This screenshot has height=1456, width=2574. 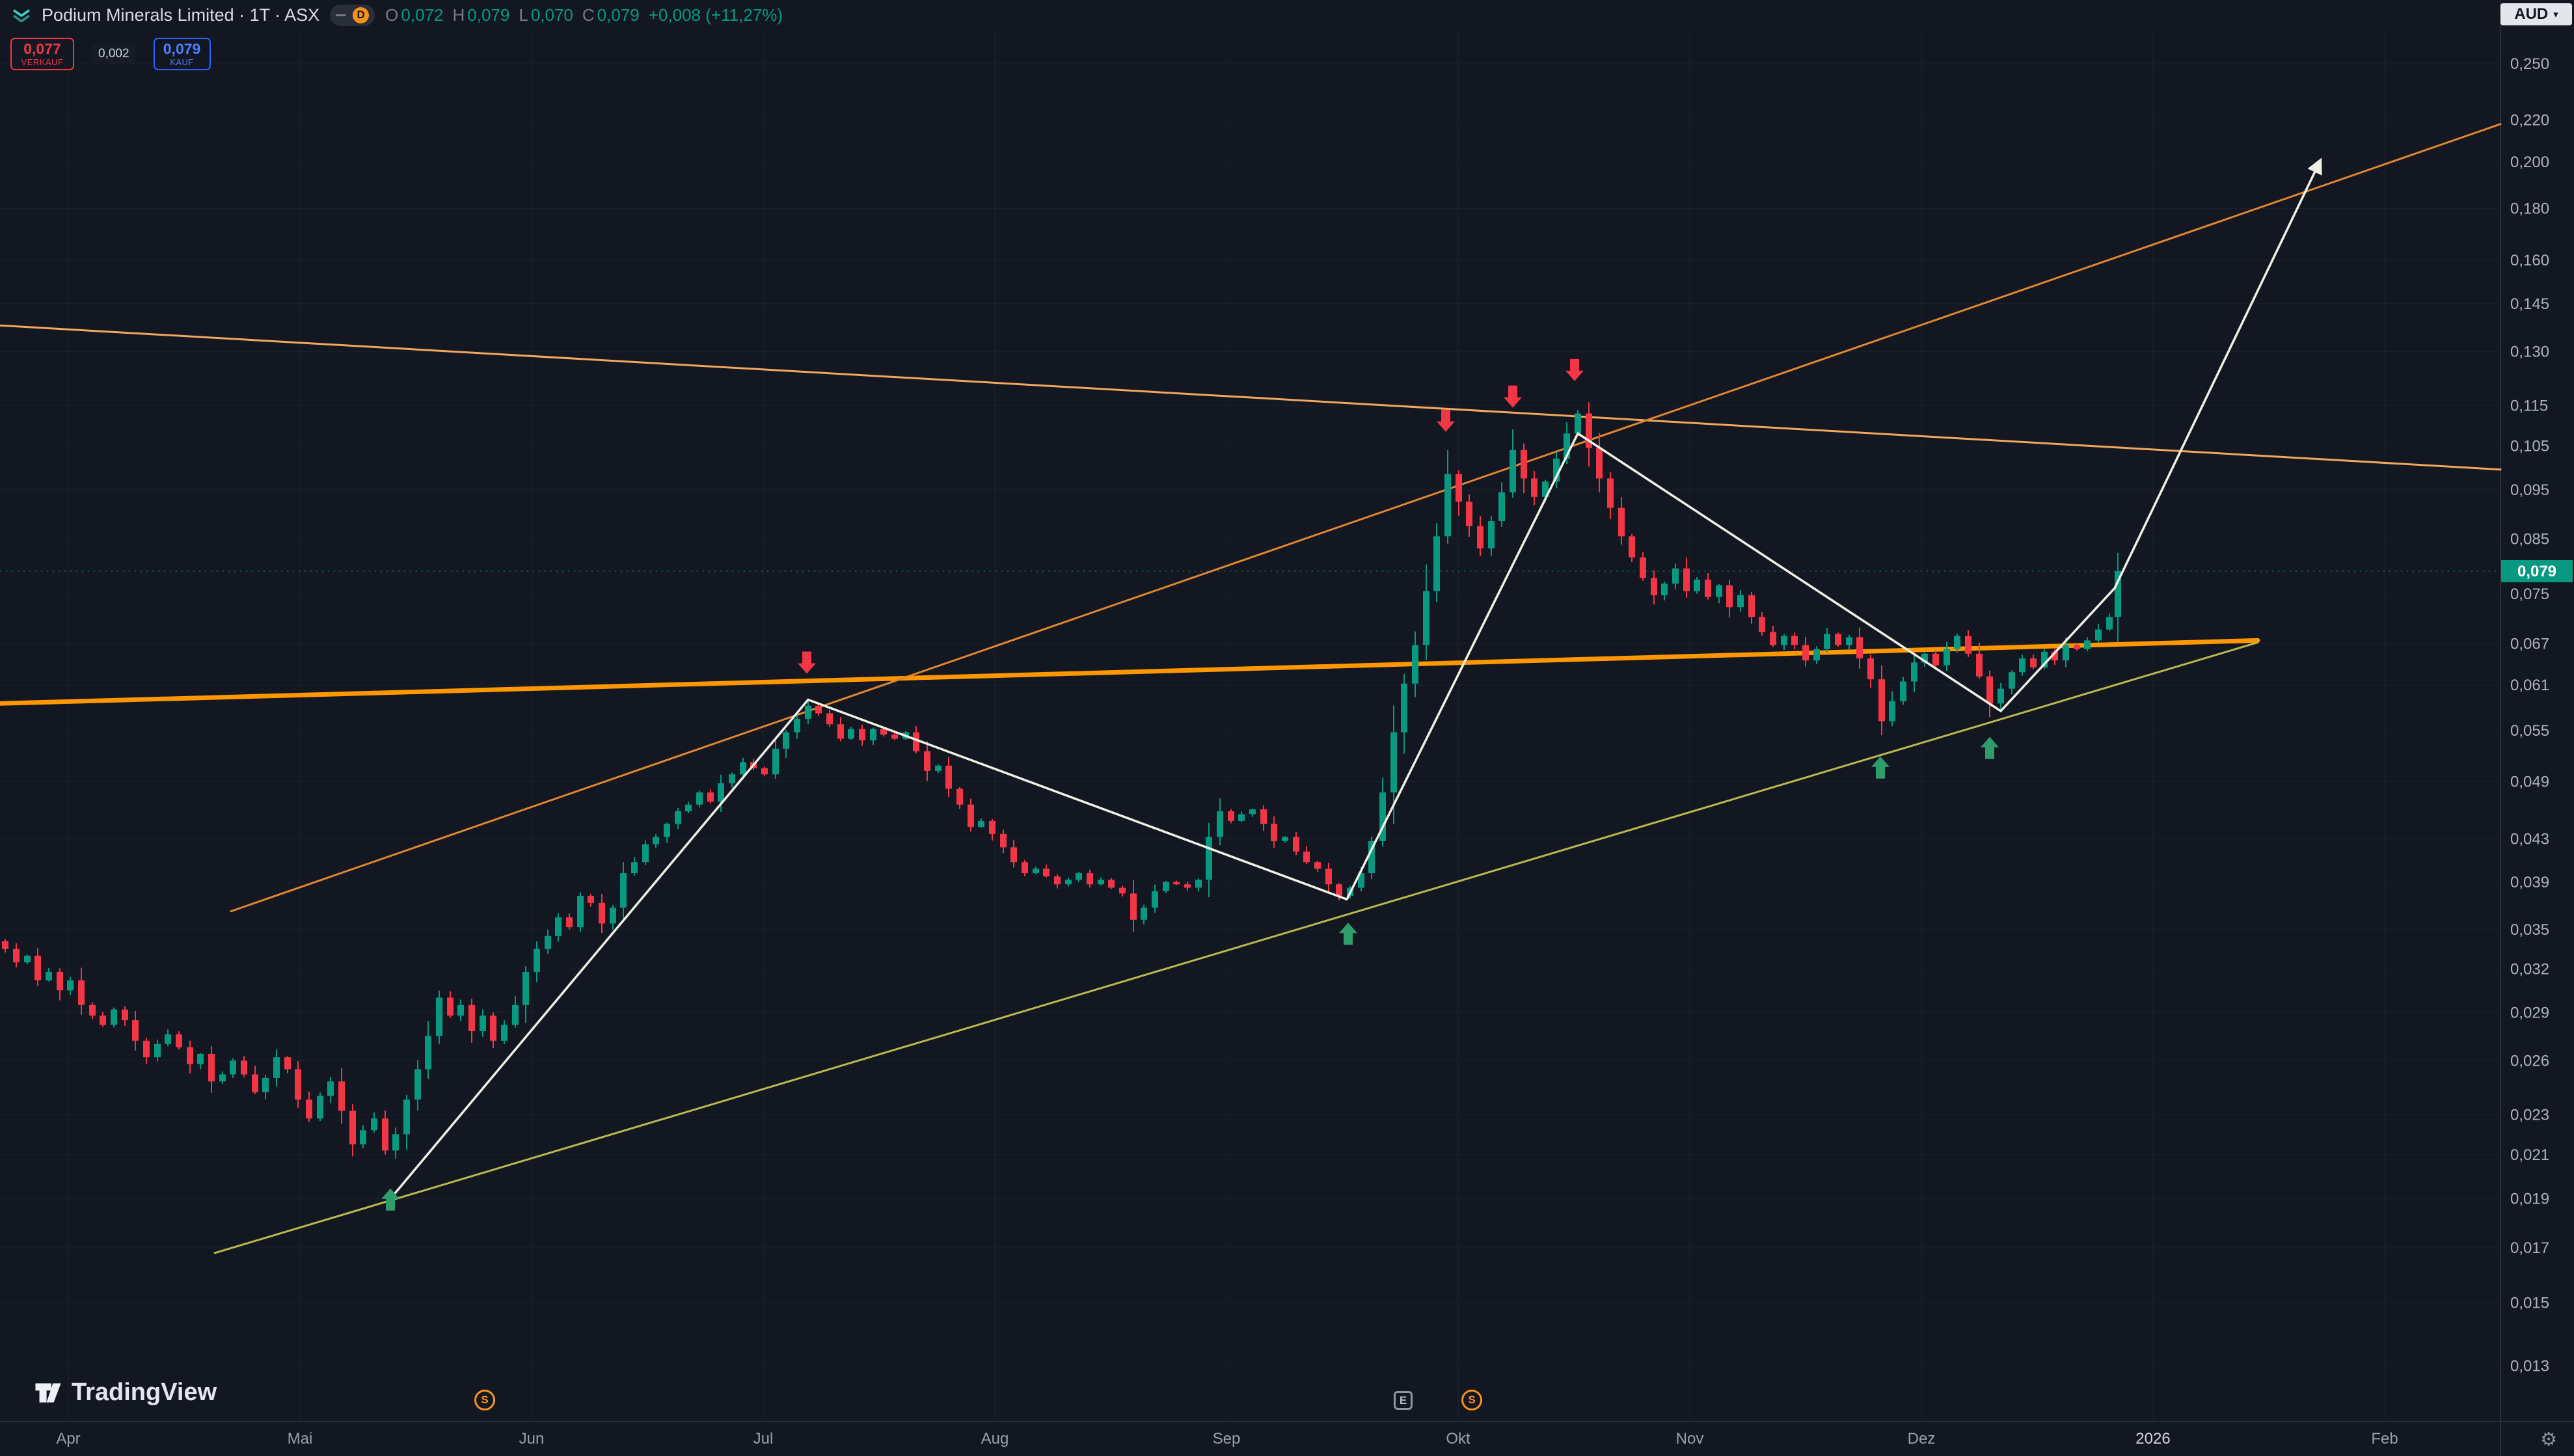 What do you see at coordinates (2529, 1012) in the screenshot?
I see `price-axis-label: 0,029` at bounding box center [2529, 1012].